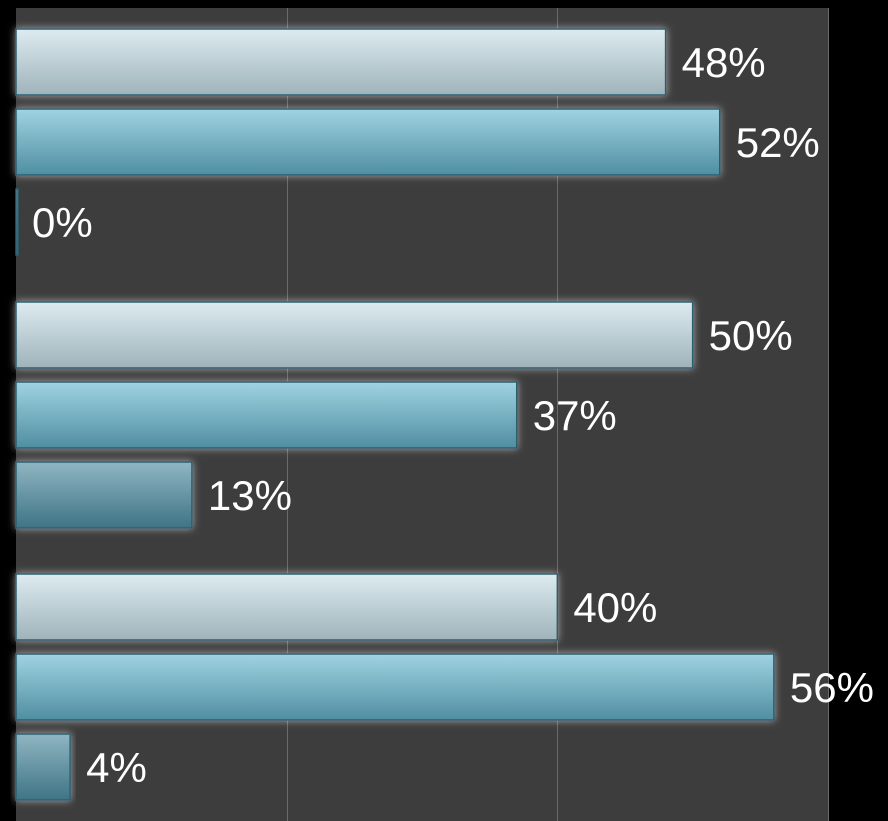 This screenshot has height=821, width=888. I want to click on bar-value-label: 48%, so click(724, 62).